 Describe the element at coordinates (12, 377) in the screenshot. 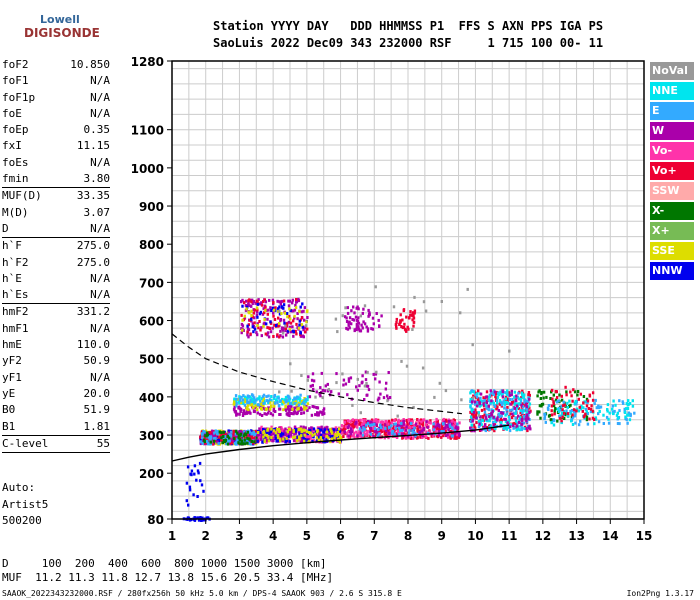

I see `param-label: yF1` at that location.